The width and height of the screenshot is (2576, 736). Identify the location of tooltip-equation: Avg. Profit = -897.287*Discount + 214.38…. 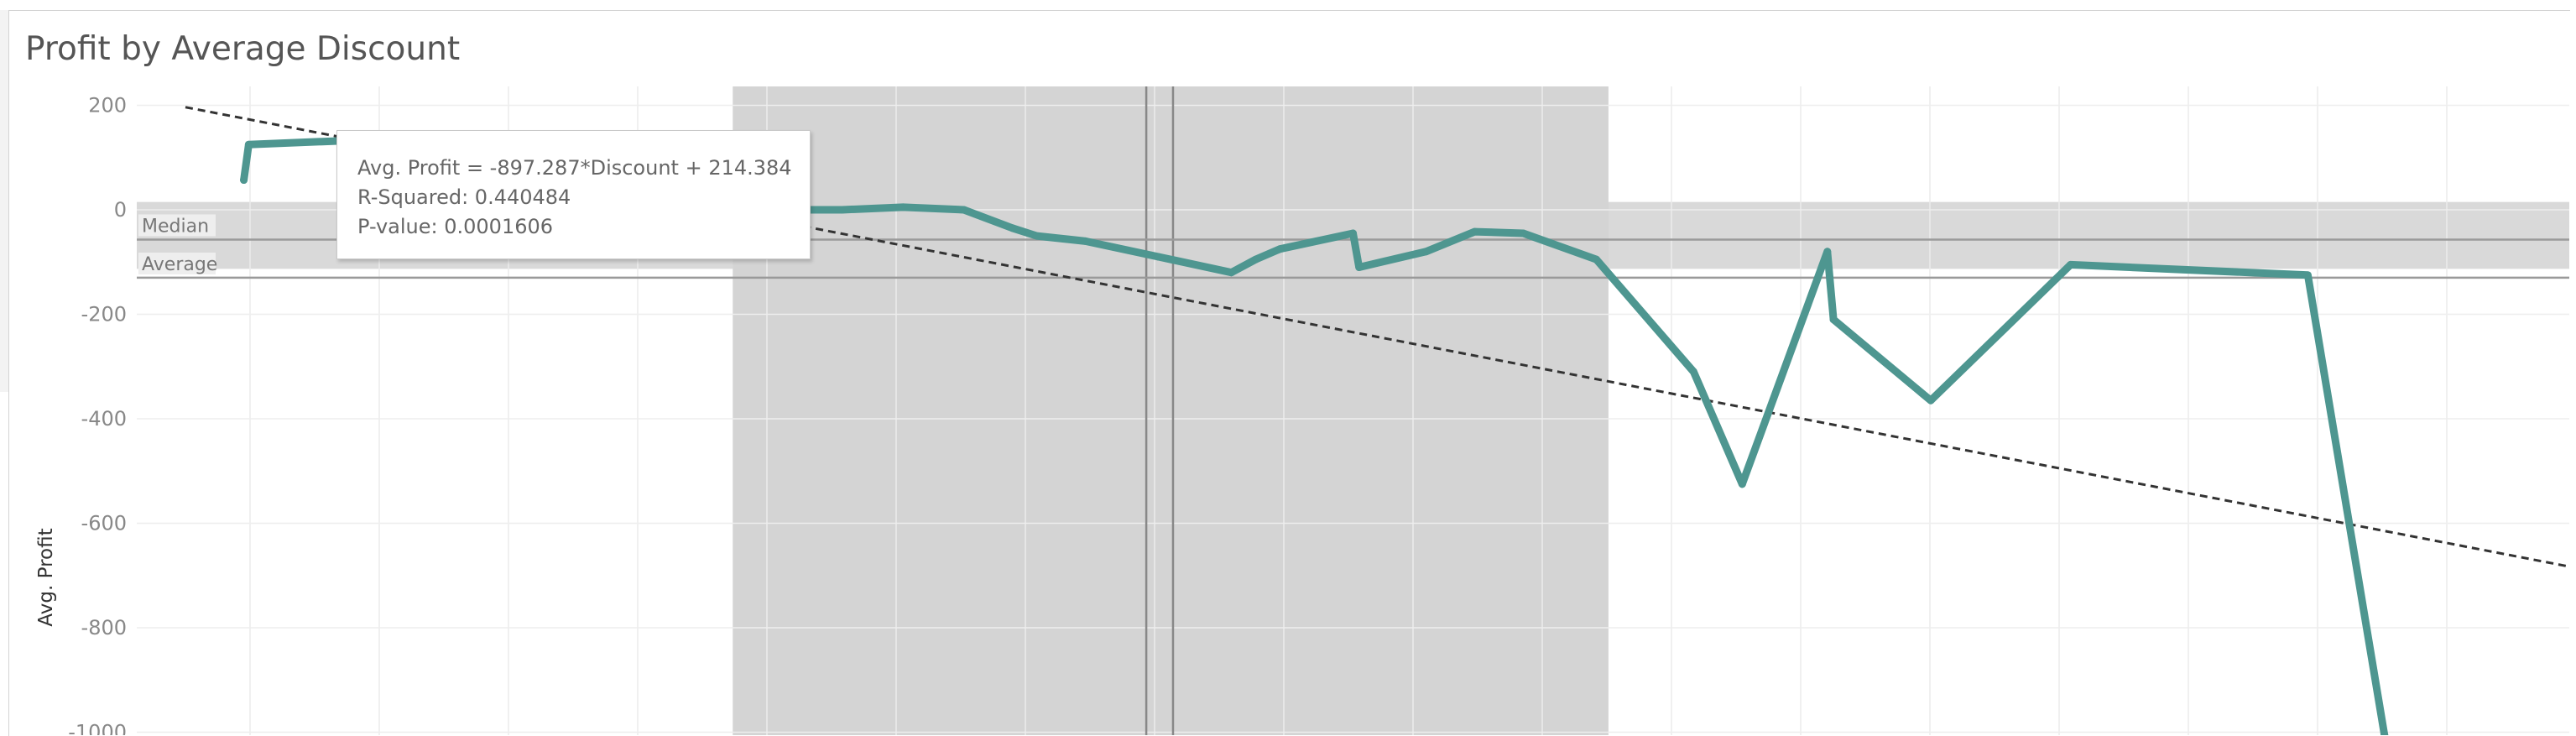
(574, 168).